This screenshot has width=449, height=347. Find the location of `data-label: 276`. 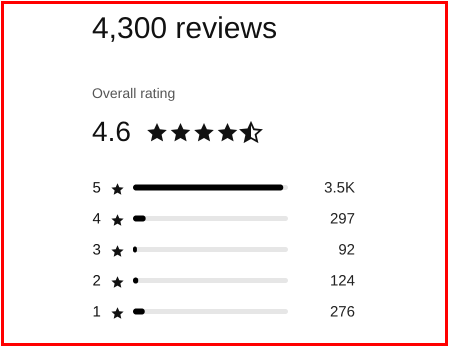

data-label: 276 is located at coordinates (342, 312).